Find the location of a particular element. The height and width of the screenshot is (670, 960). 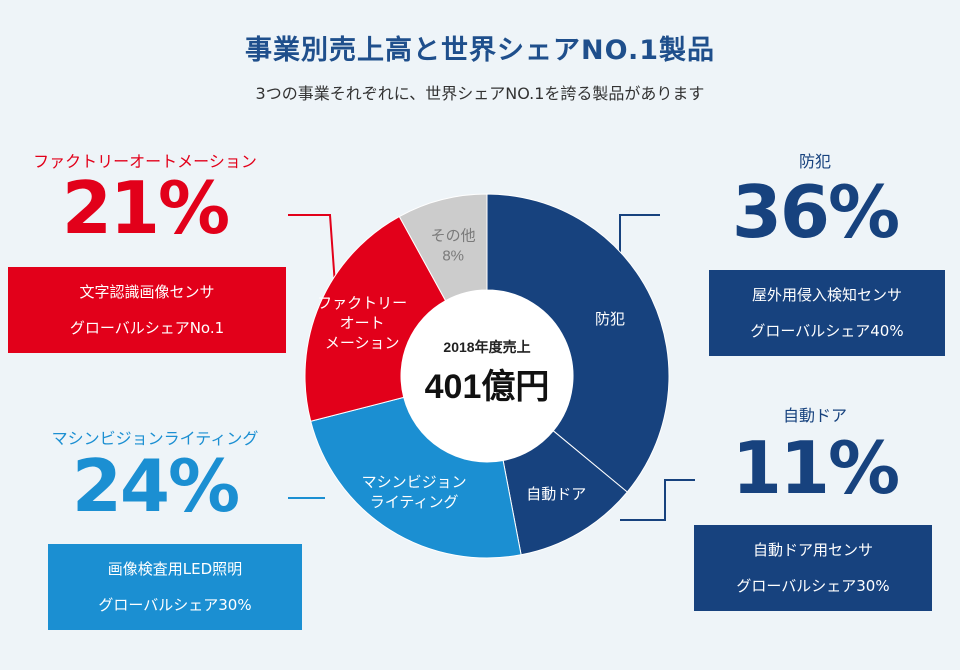

page-subtitle: 3つの事業それぞれに、世界シェアNO.1を誇る製品があります is located at coordinates (480, 93).